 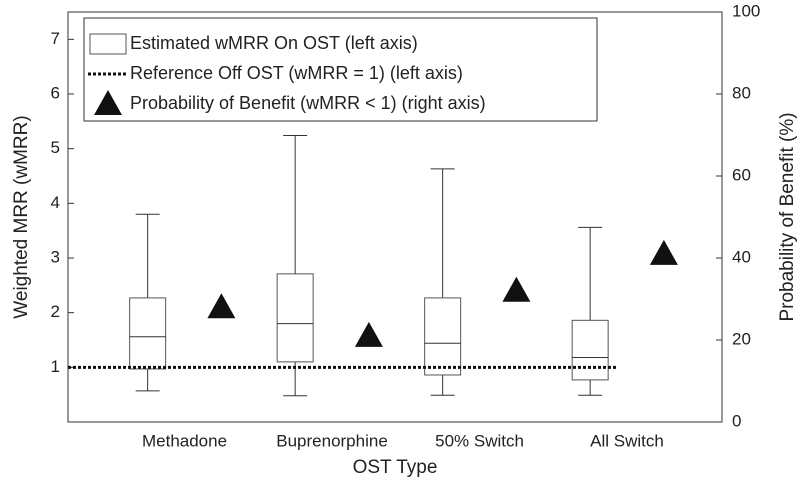 I want to click on y2-tick-label: 0, so click(x=736, y=420).